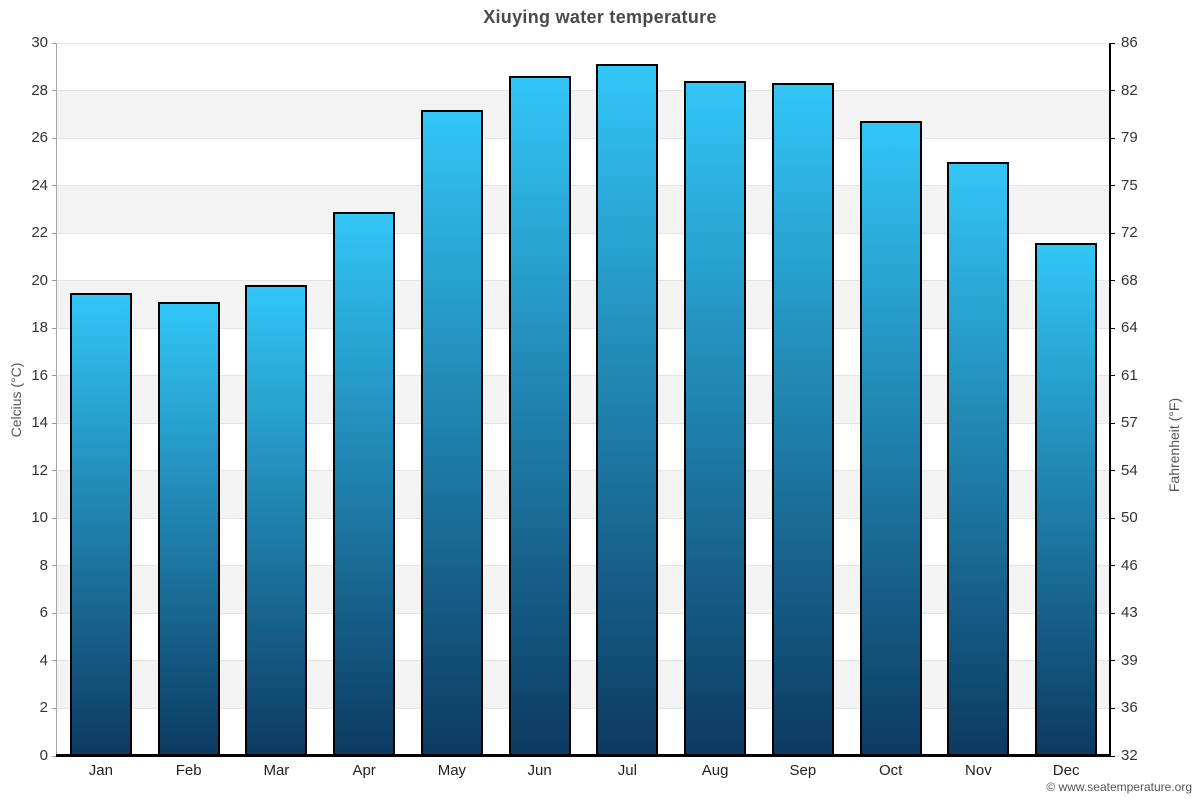  What do you see at coordinates (1119, 787) in the screenshot?
I see `watermark-link: © www.seatemperature.org` at bounding box center [1119, 787].